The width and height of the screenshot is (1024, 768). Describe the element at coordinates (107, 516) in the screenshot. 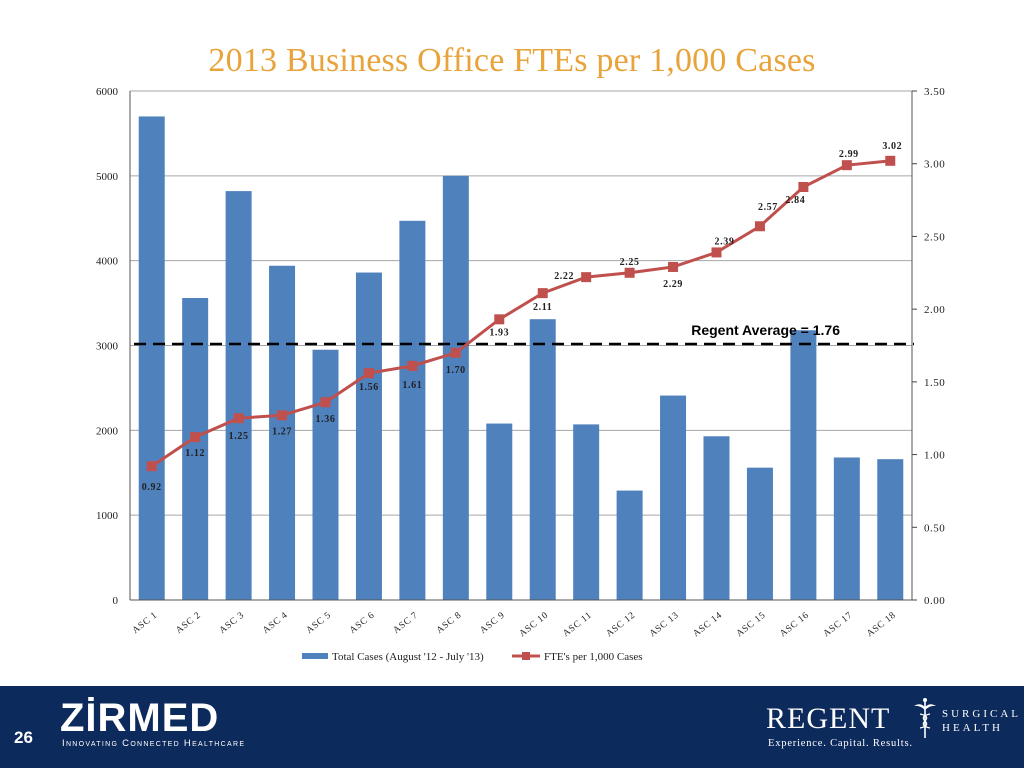

I see `left-axis-tick-label: 1000` at that location.